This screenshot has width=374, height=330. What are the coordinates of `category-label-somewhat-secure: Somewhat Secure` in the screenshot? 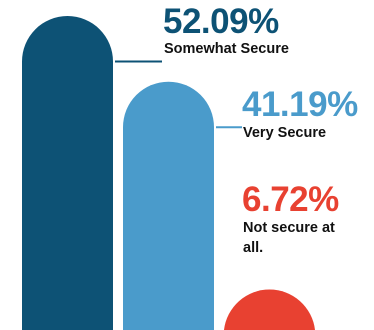 It's located at (226, 49).